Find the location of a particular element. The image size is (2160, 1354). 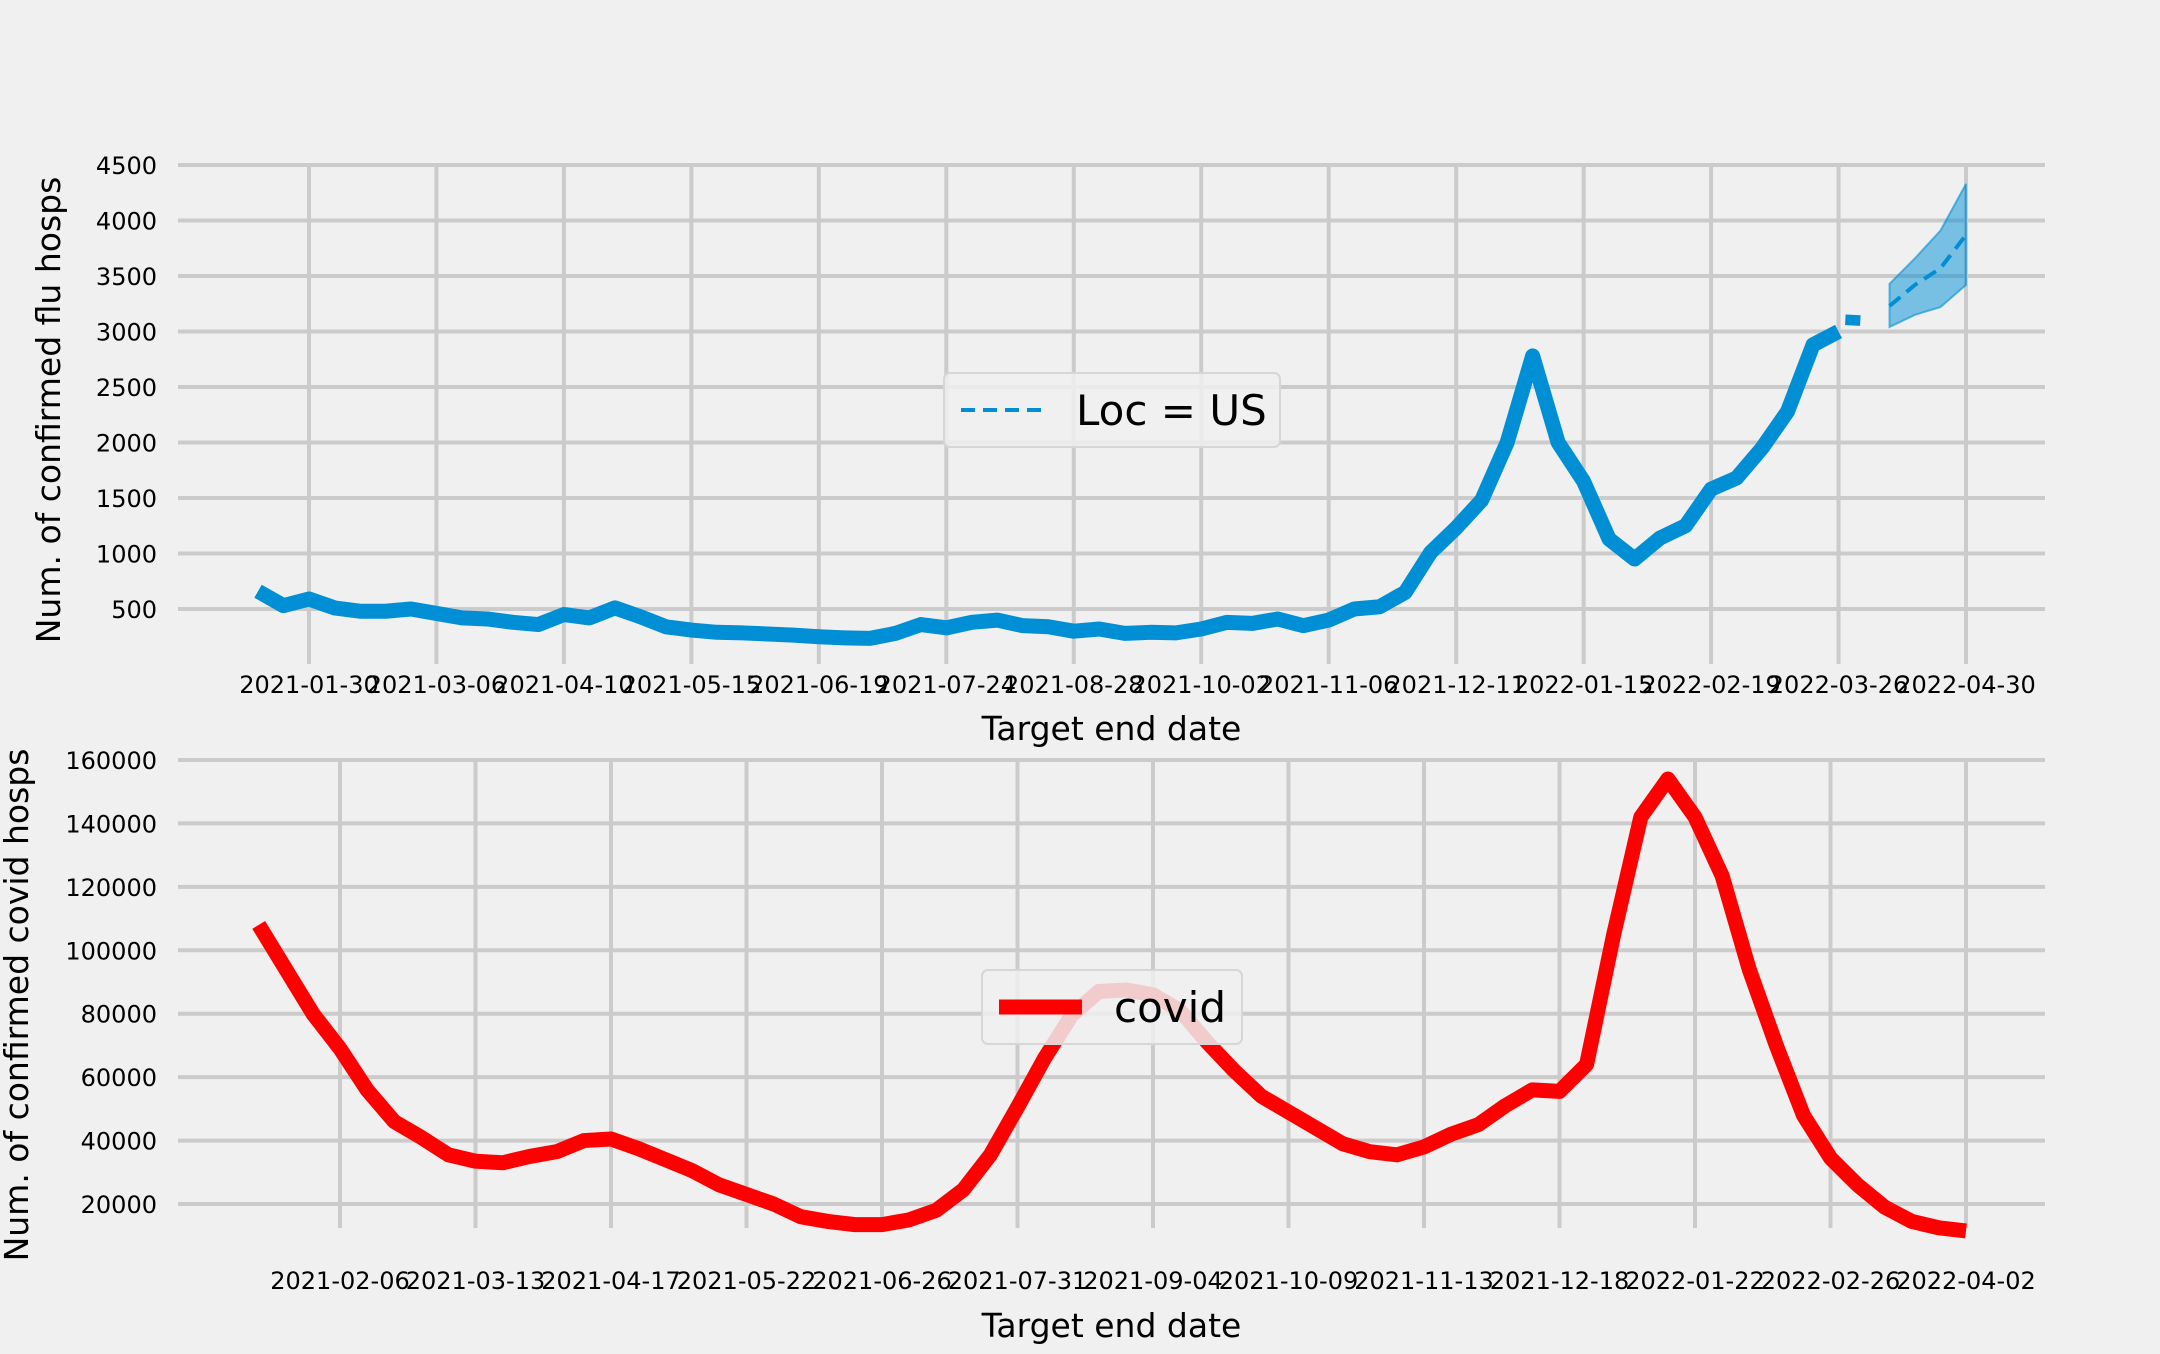

x-tick-label: 2022-01-15 is located at coordinates (1583, 685).